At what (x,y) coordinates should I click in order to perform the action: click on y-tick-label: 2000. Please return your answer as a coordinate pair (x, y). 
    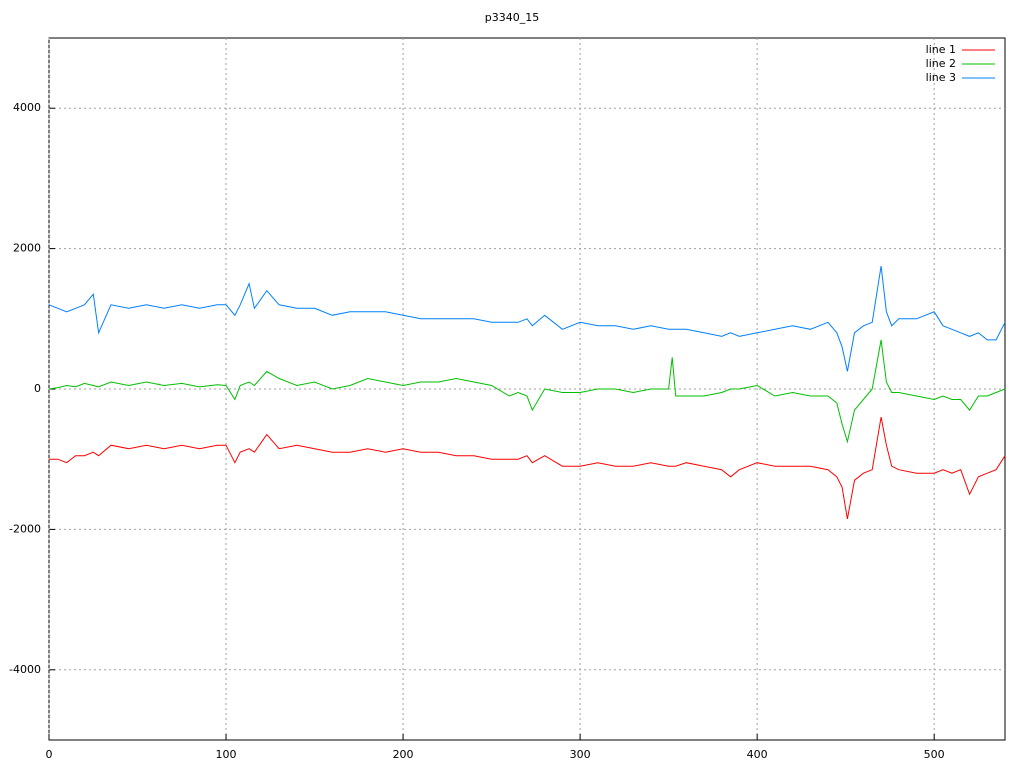
    Looking at the image, I should click on (27, 248).